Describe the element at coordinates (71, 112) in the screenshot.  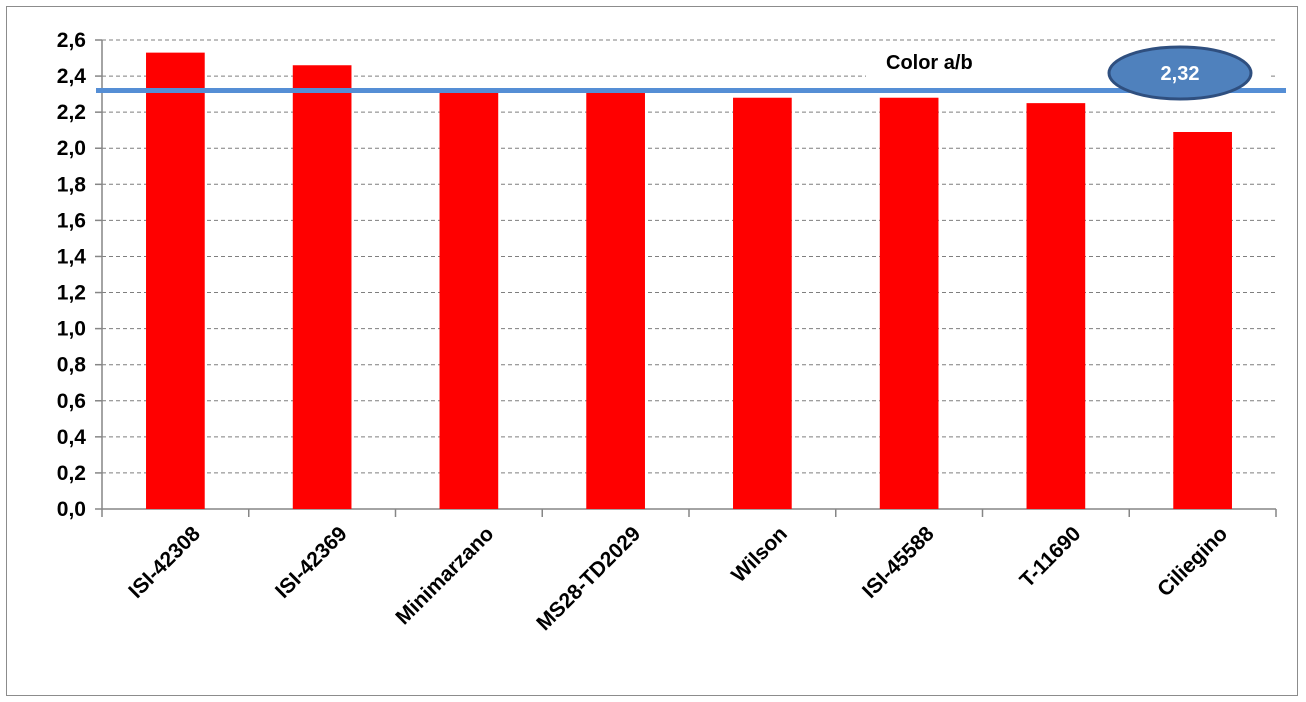
I see `y-tick-label: 2,2` at that location.